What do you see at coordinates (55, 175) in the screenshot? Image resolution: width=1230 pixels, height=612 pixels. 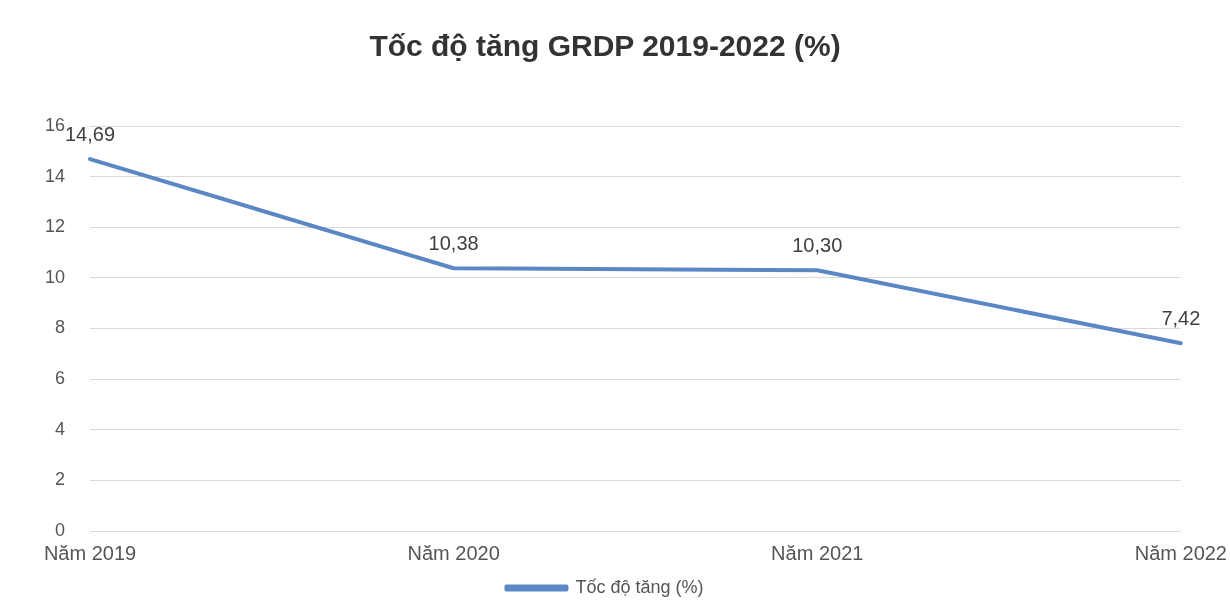 I see `y-tick-label: 14` at bounding box center [55, 175].